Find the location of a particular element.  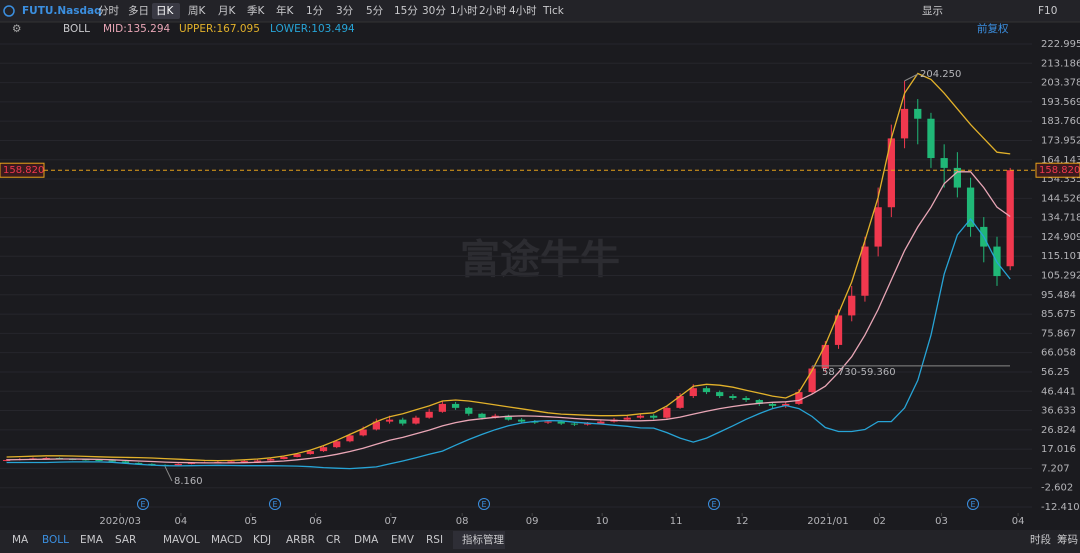

right-tab: 时段 is located at coordinates (1041, 539).